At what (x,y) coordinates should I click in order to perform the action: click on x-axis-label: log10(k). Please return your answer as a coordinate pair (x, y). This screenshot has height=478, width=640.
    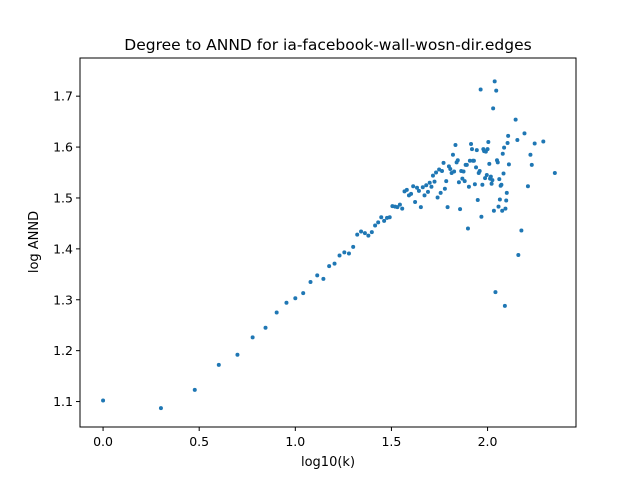
    Looking at the image, I should click on (328, 462).